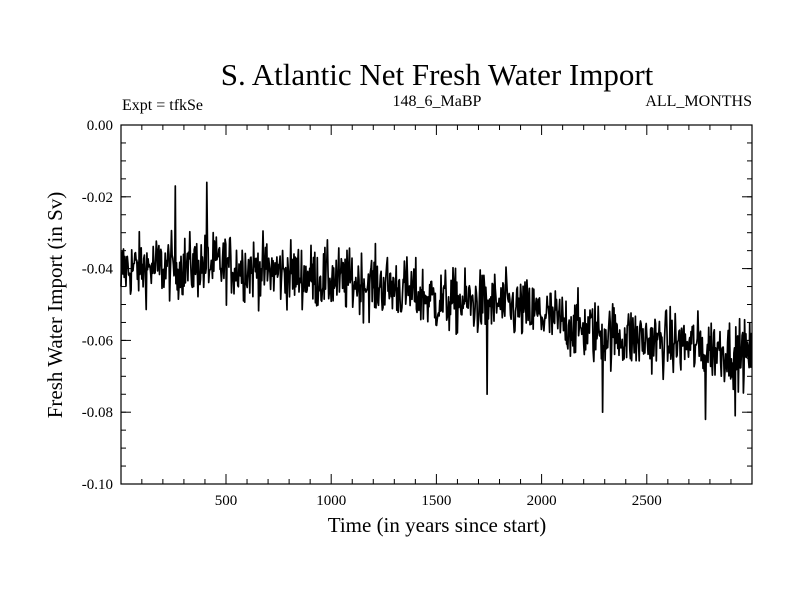 This screenshot has height=600, width=800. I want to click on y-tick-labels: 0.00 -0.02 -0.04 -0.06 -0.08 -0.10, so click(98, 305).